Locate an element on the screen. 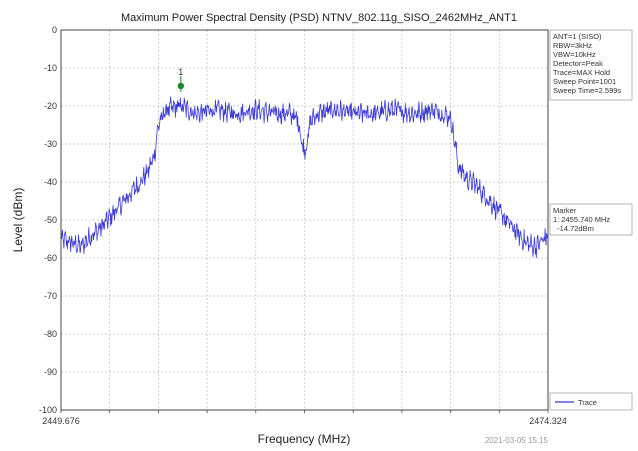  y-tick-label: -30 is located at coordinates (50, 144).